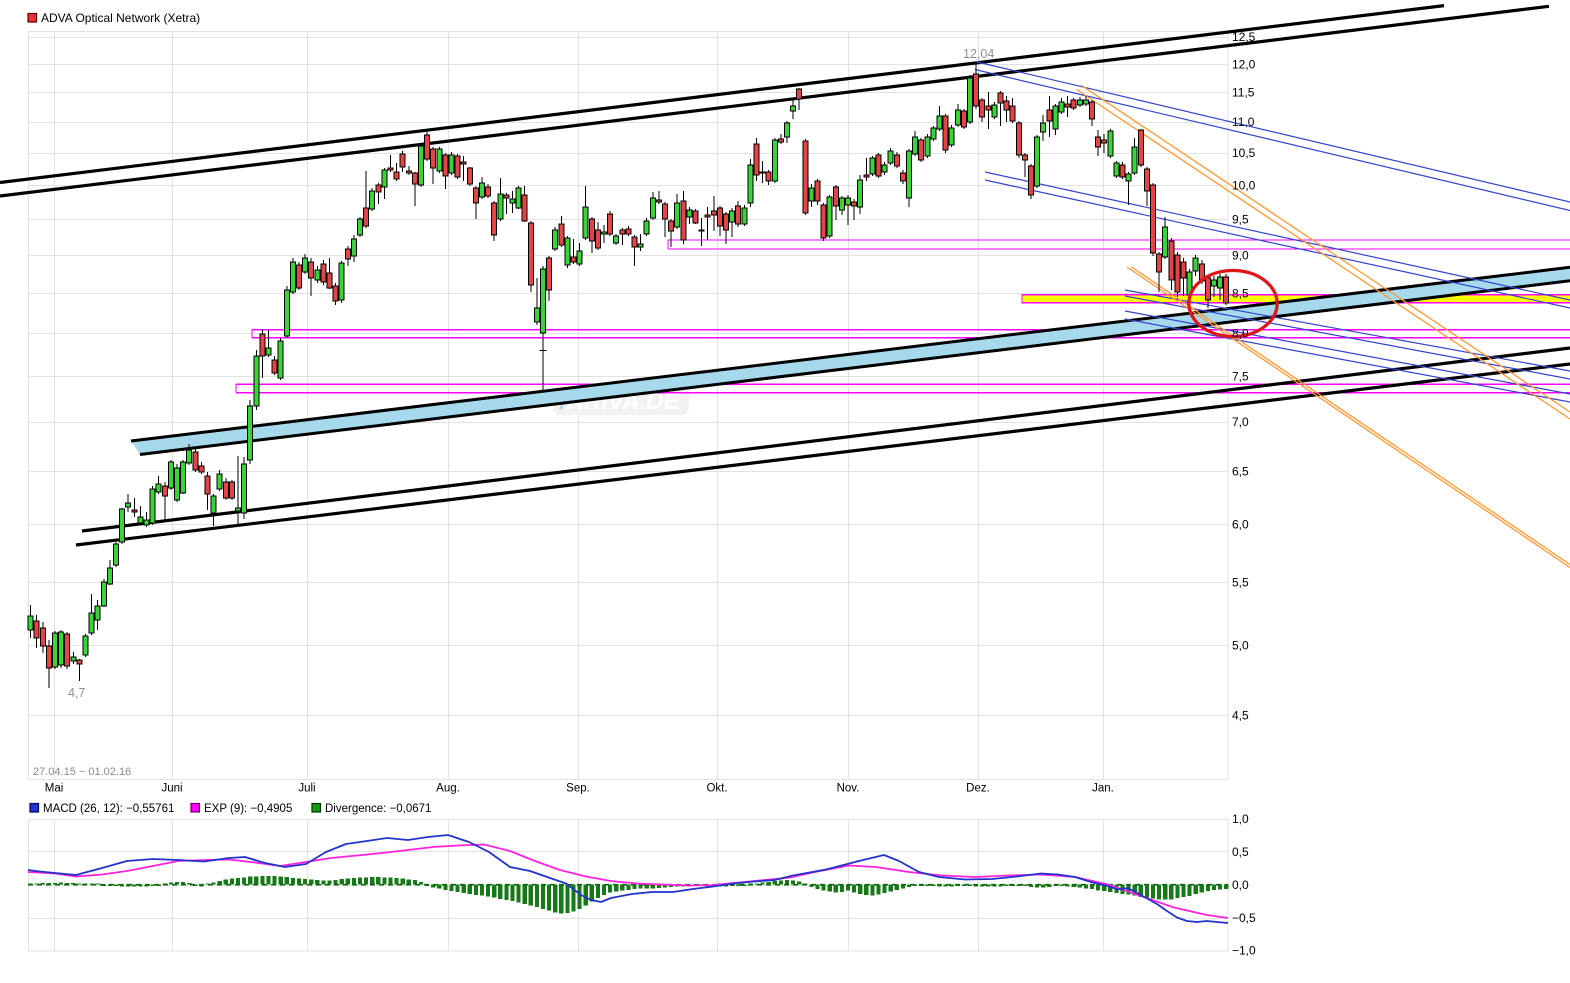 Image resolution: width=1570 pixels, height=983 pixels. I want to click on svg-text: 12,0, so click(1244, 64).